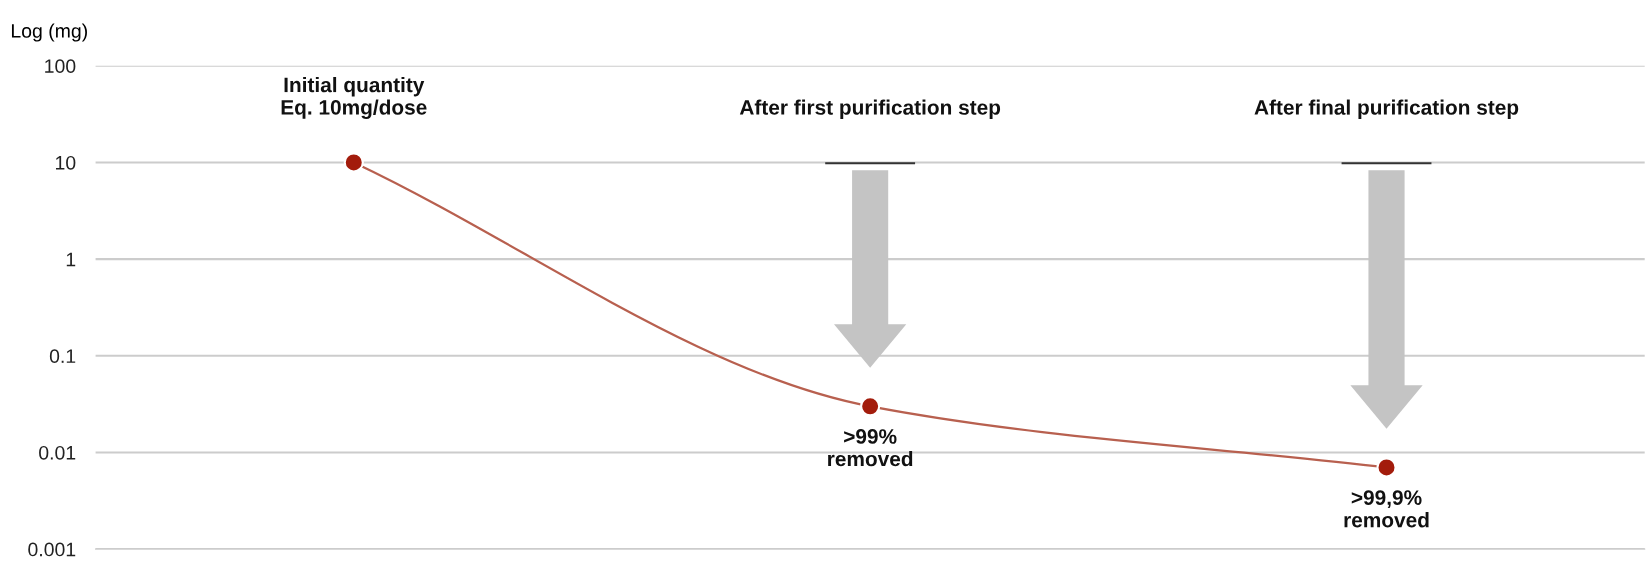  Describe the element at coordinates (49, 32) in the screenshot. I see `y-axis-title: Log (mg)` at that location.